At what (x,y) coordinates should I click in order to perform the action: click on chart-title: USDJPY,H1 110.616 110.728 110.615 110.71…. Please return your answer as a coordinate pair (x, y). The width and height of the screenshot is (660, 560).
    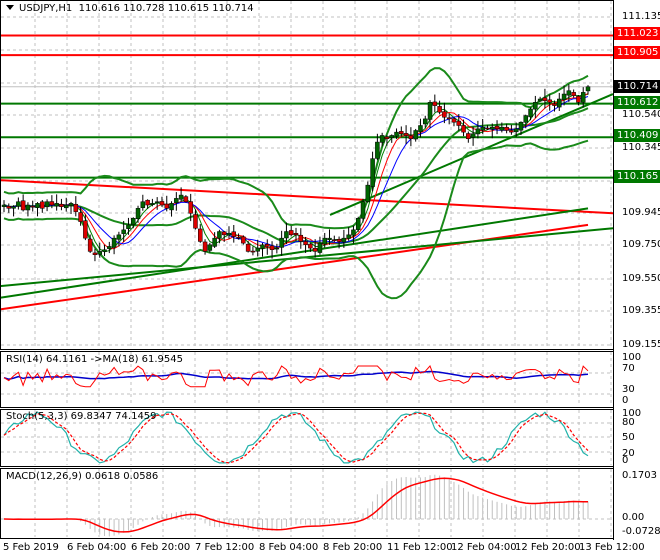
    Looking at the image, I should click on (130, 9).